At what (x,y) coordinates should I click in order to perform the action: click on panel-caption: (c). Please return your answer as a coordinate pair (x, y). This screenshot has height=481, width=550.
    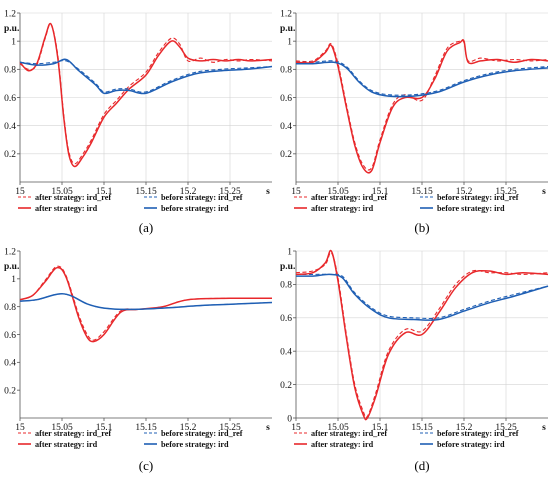
    Looking at the image, I should click on (146, 465).